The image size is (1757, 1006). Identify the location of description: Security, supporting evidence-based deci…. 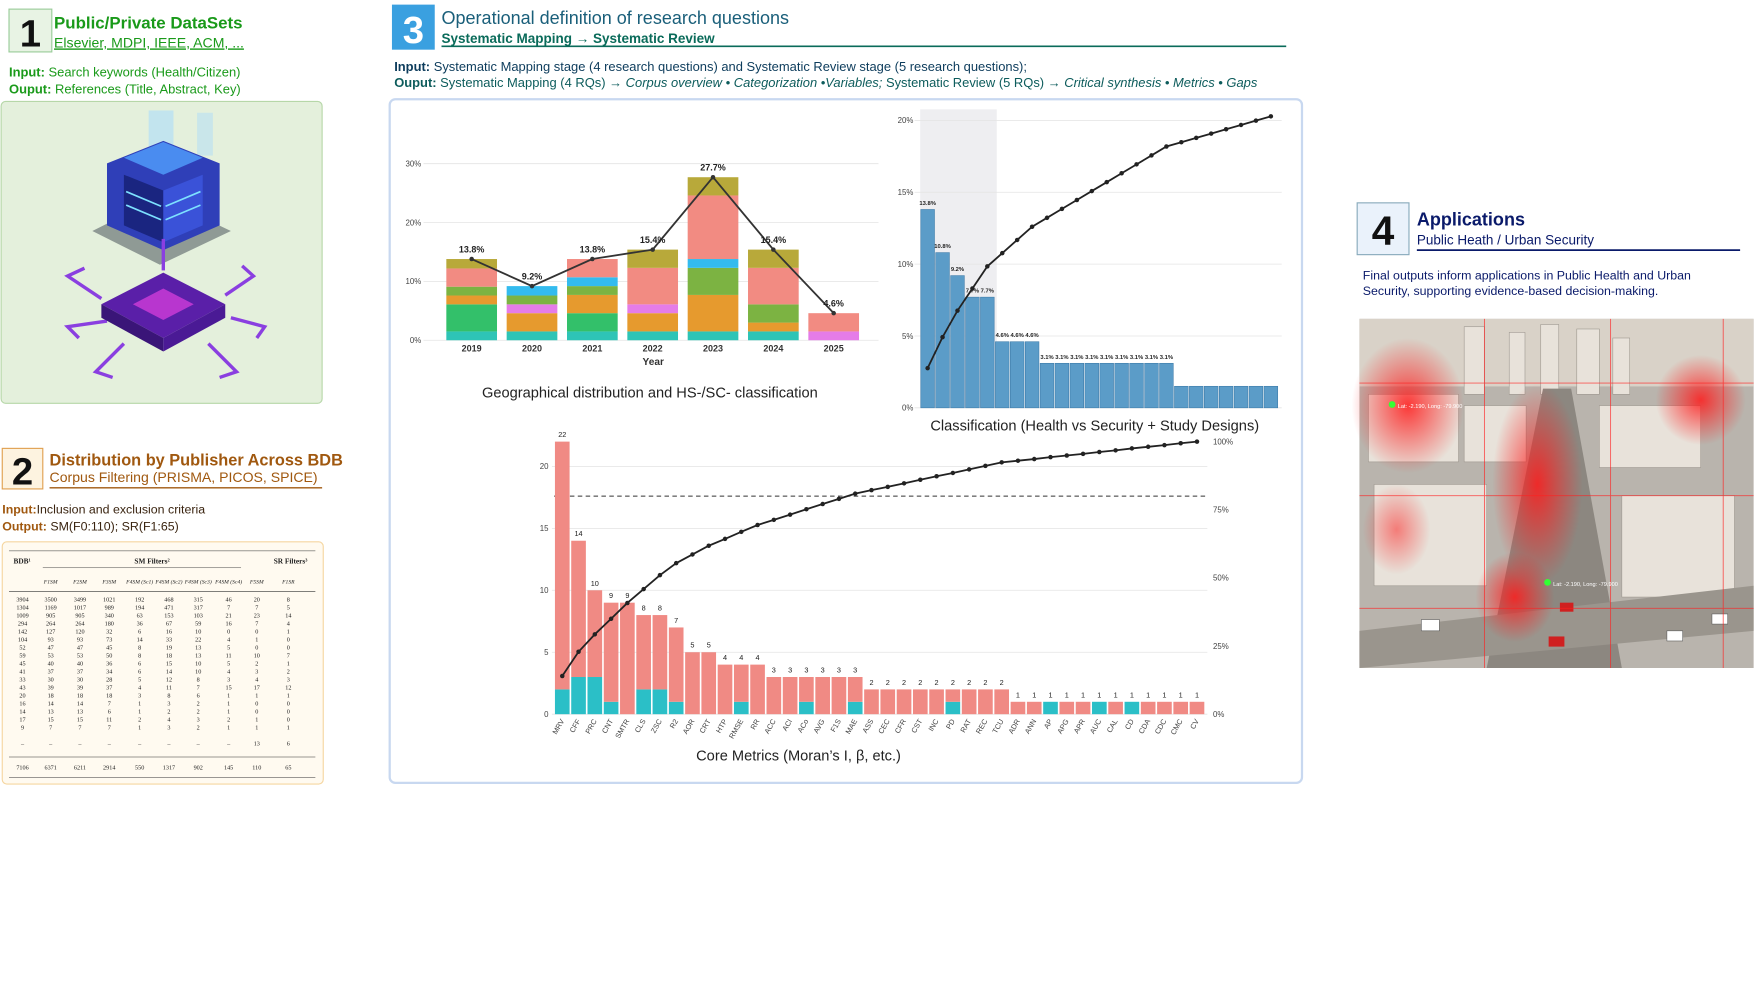
(1511, 291).